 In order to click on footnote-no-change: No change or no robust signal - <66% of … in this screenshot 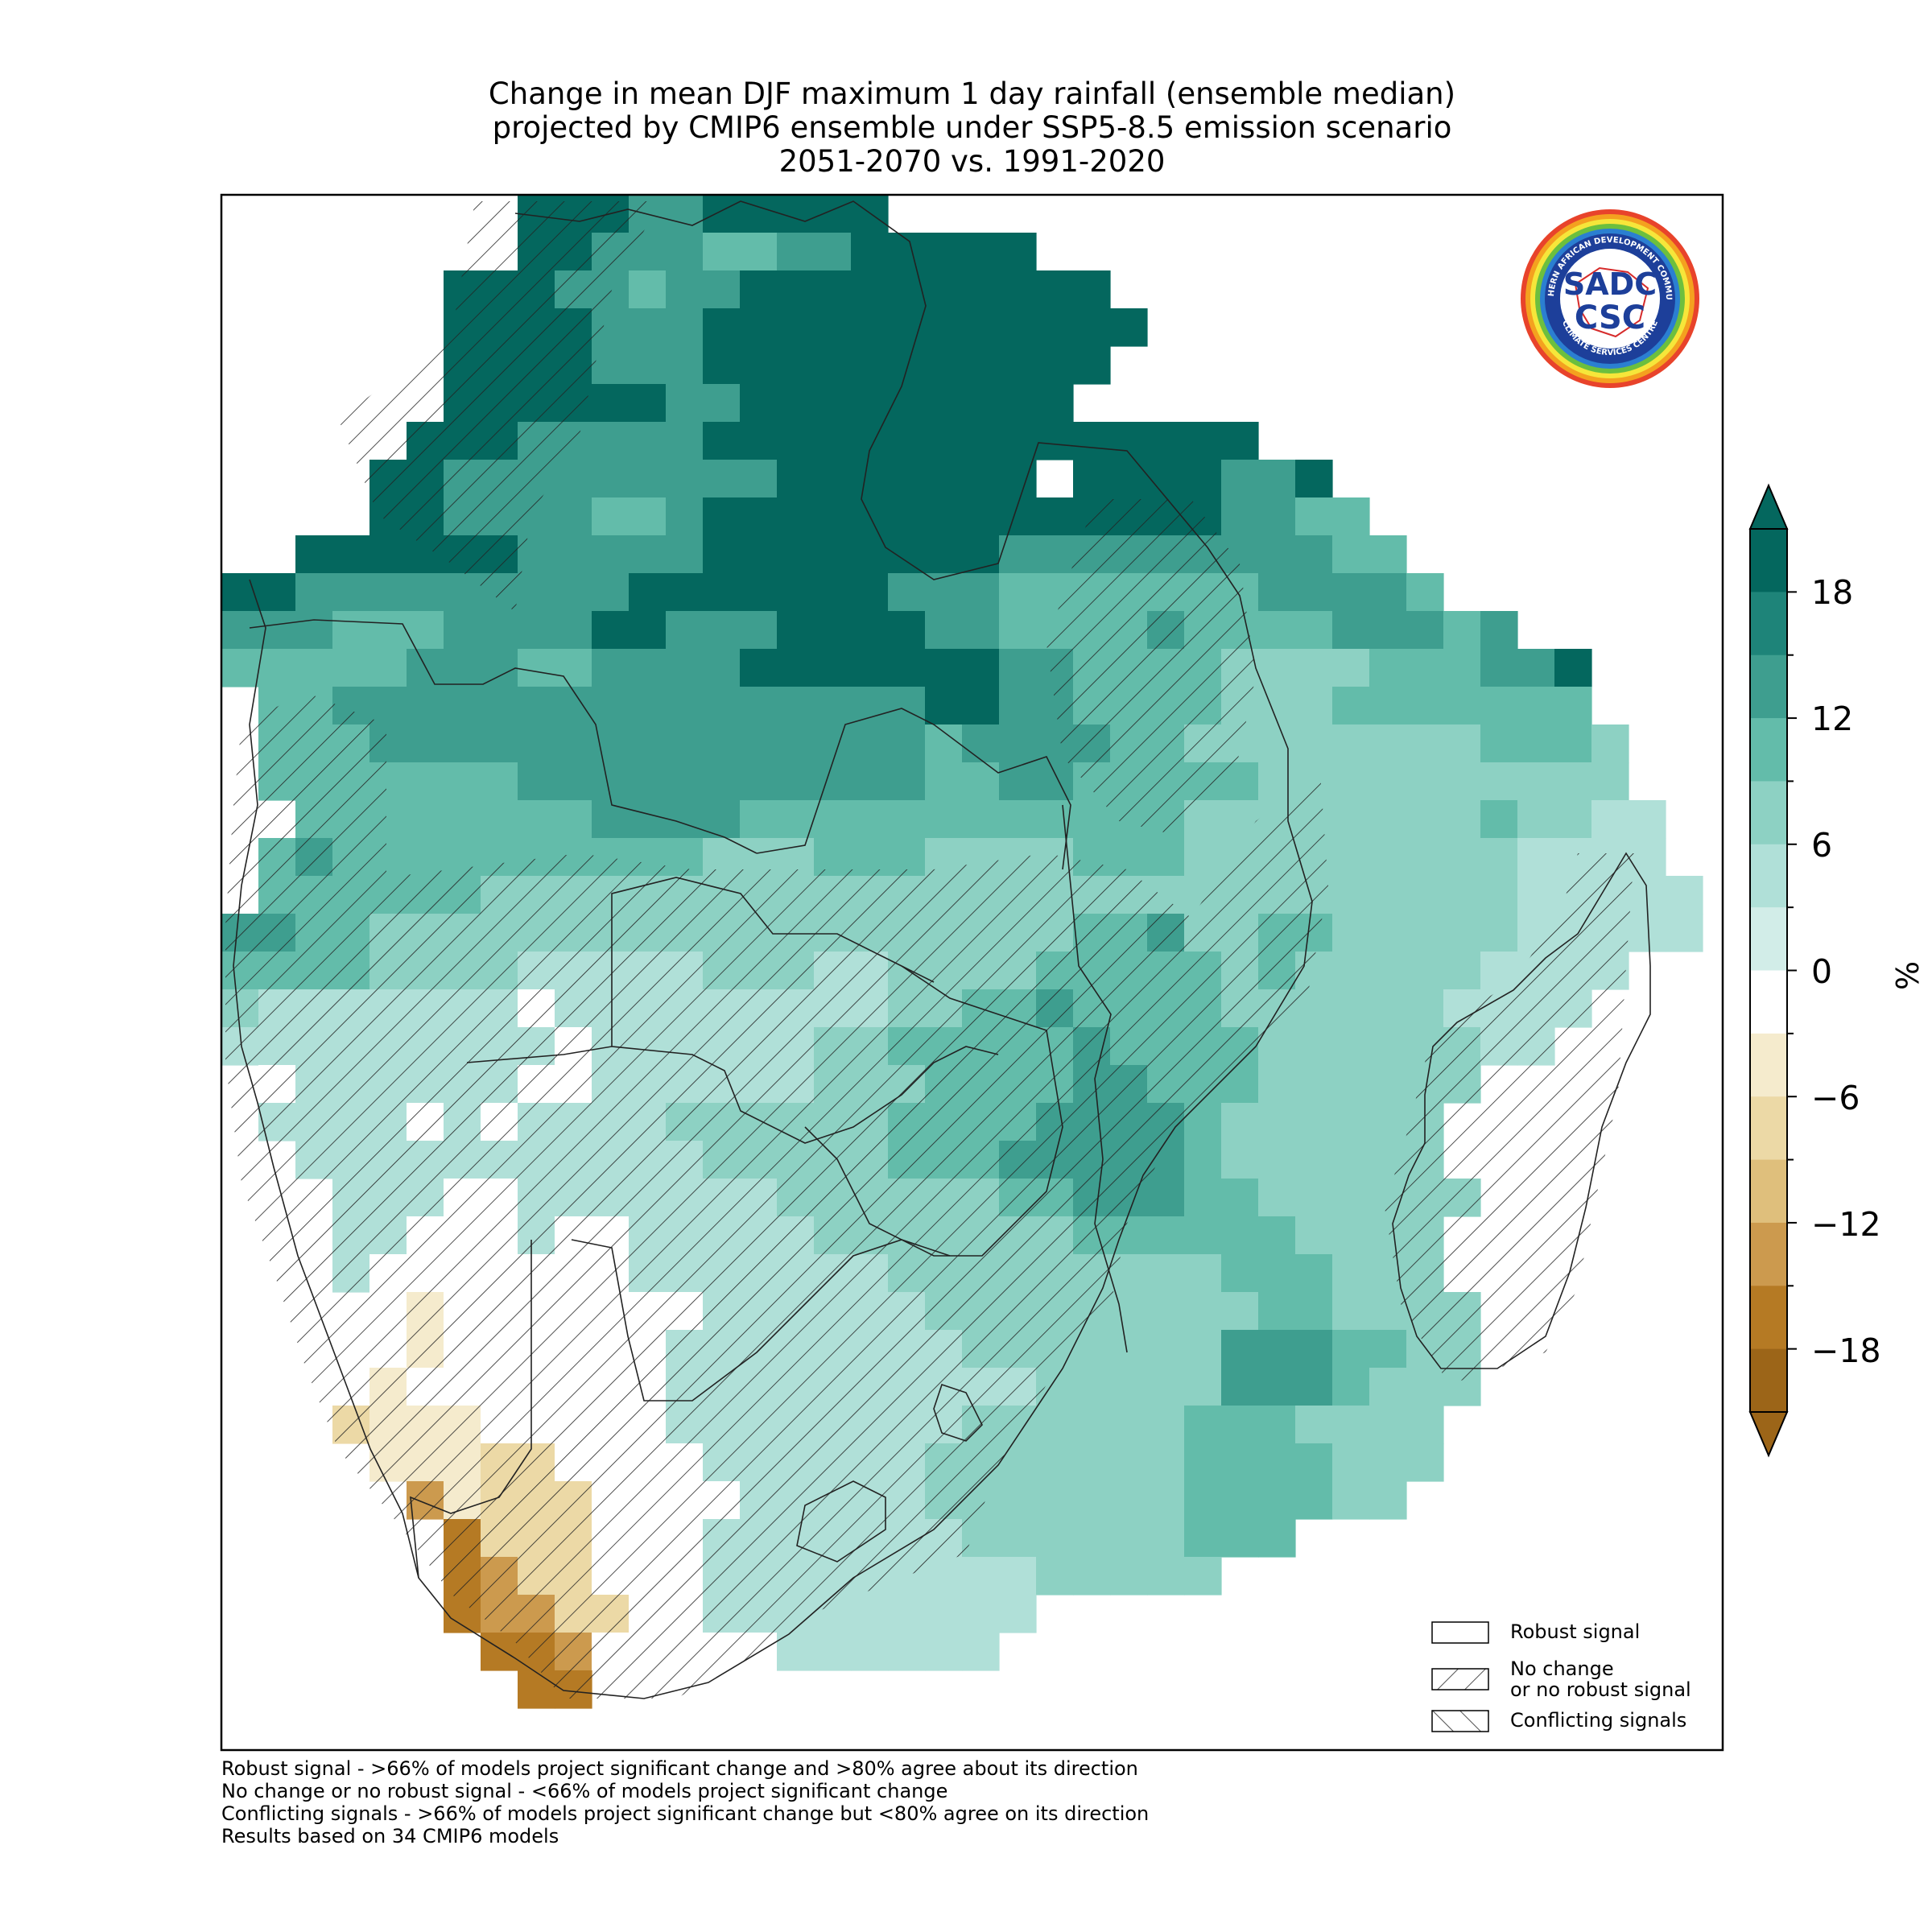, I will do `click(584, 1791)`.